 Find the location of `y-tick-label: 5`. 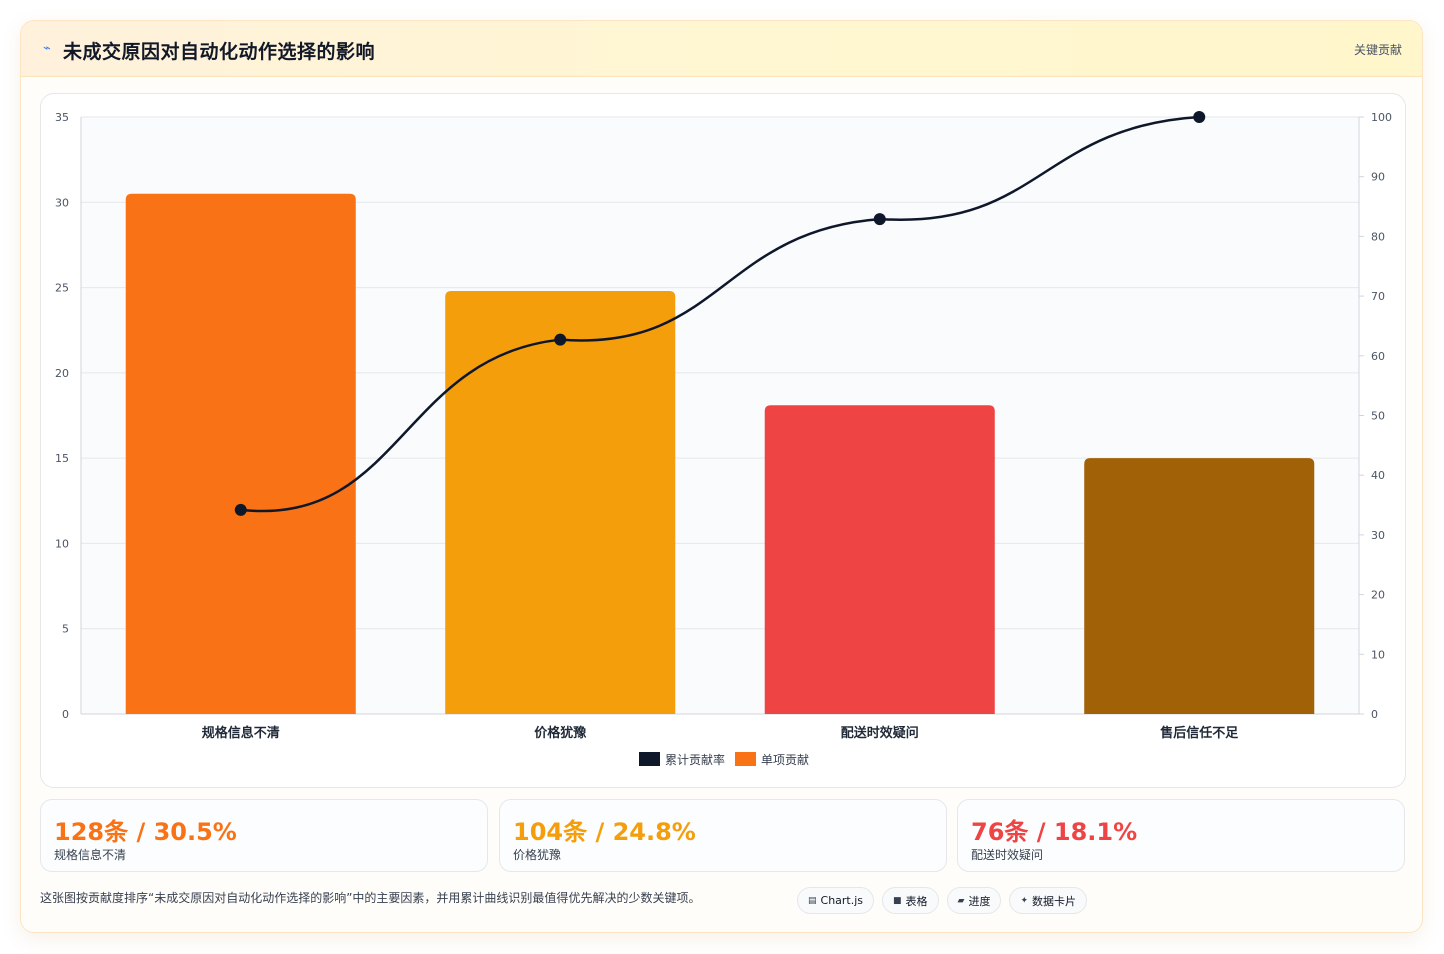

y-tick-label: 5 is located at coordinates (65, 629).